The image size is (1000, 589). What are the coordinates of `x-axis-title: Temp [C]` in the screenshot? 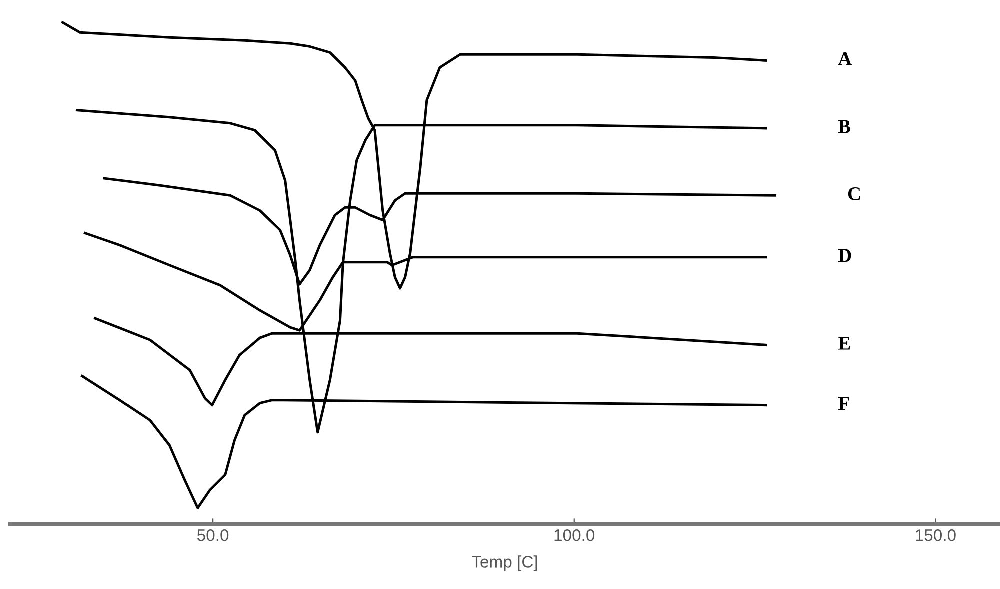 It's located at (505, 564).